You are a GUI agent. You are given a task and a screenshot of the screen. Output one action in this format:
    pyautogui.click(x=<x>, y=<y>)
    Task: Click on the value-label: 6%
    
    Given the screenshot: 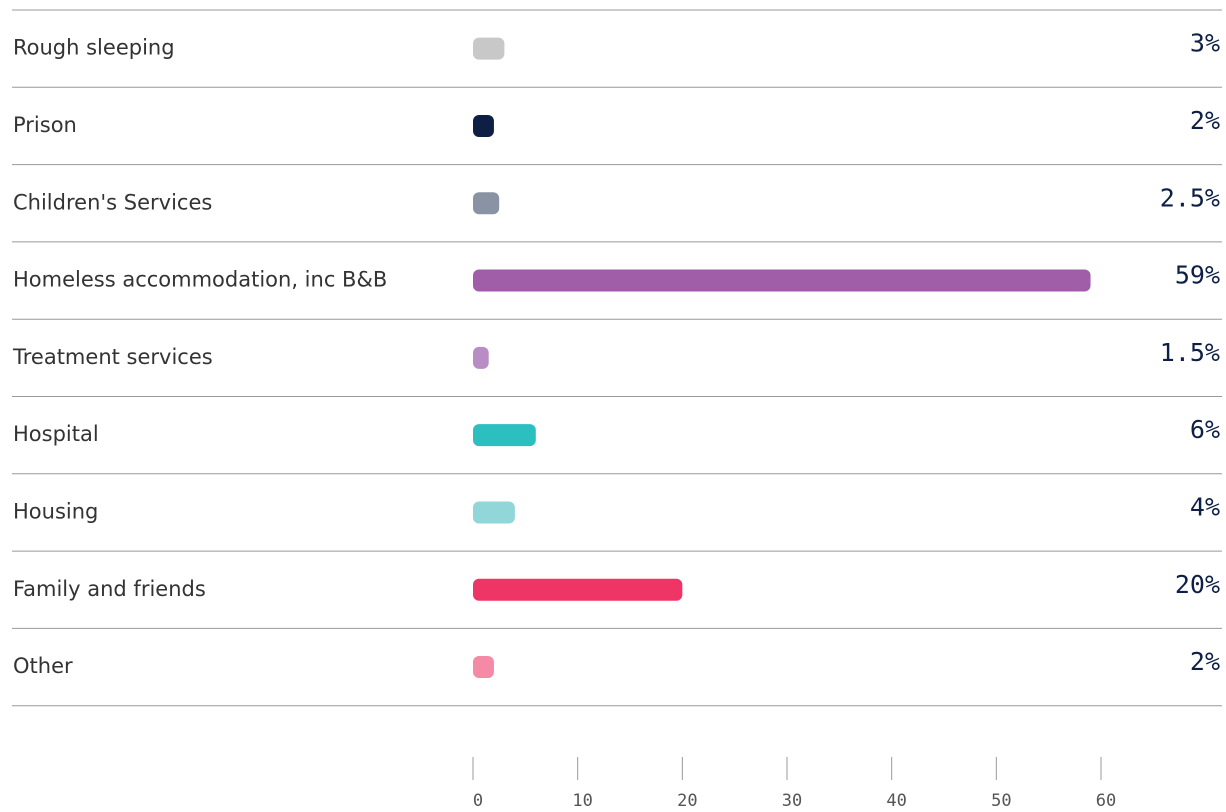 What is the action you would take?
    pyautogui.click(x=1205, y=429)
    